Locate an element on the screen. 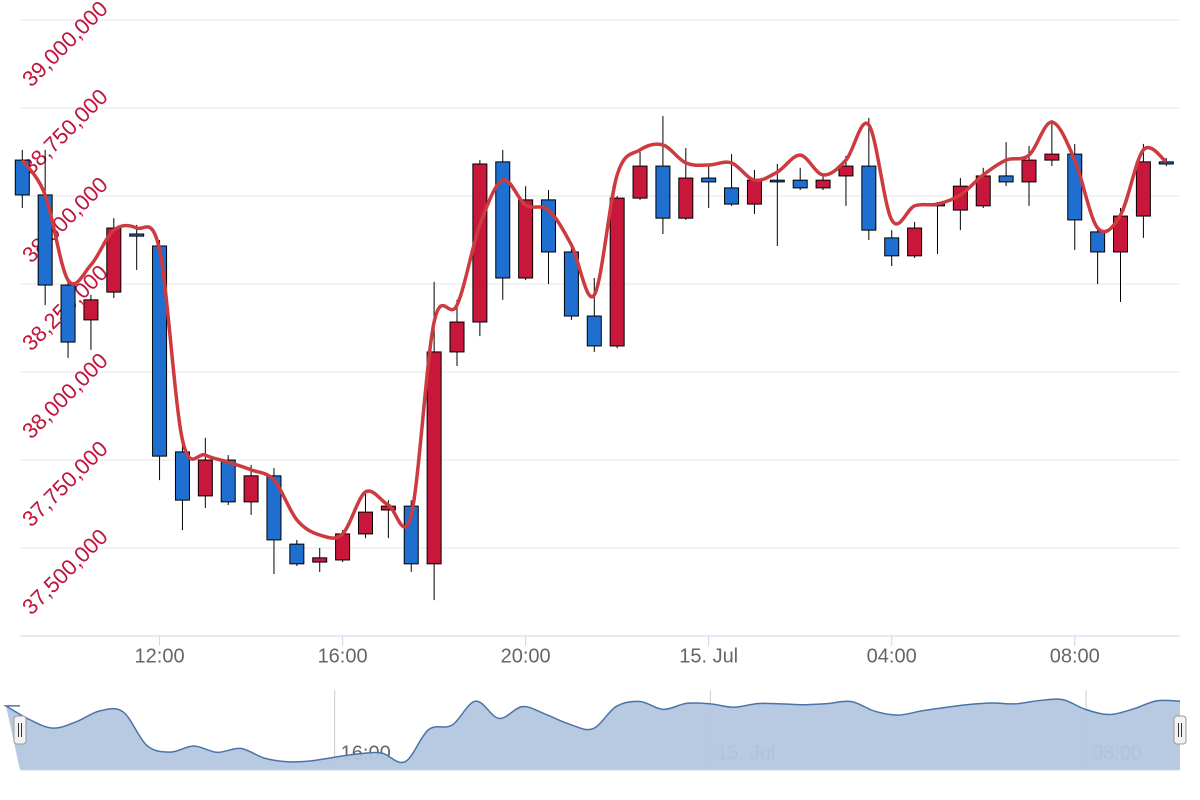  y-tick-label: 37,500,000 is located at coordinates (65, 572).